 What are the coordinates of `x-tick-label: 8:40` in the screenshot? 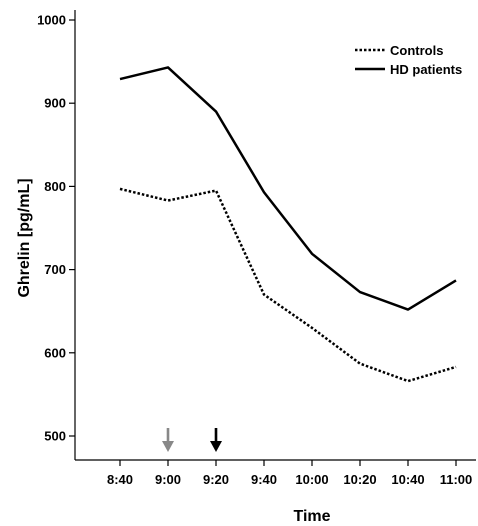 It's located at (120, 479).